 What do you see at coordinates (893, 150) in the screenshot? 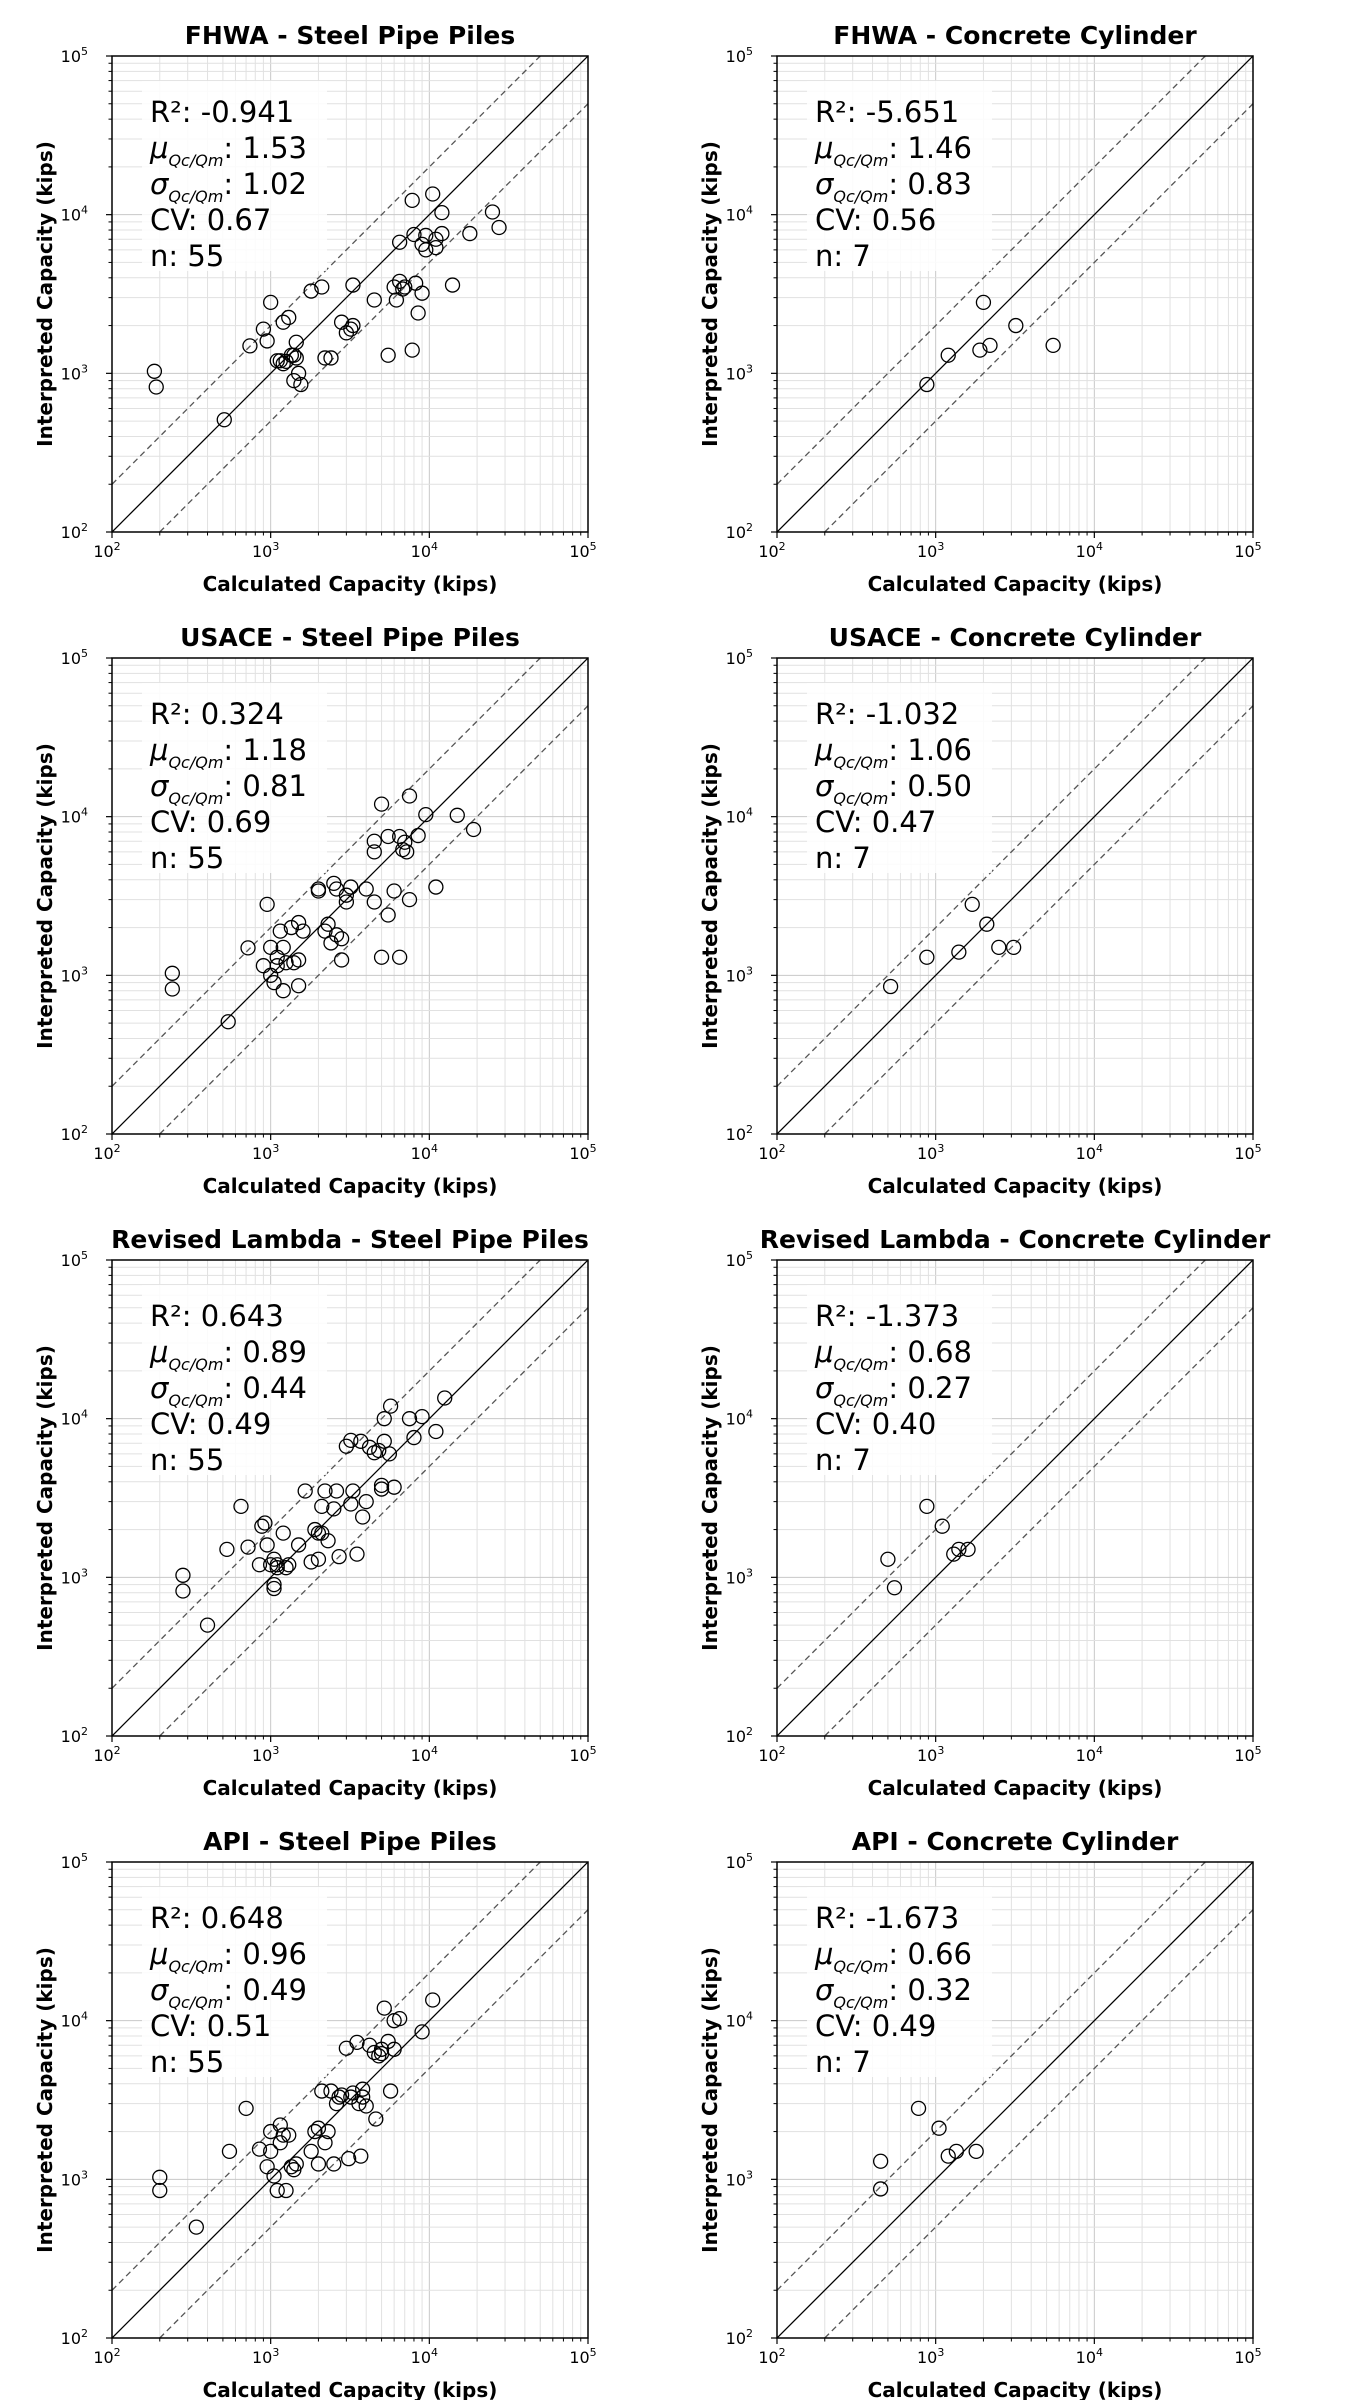
I see `stat-mean: μQc/Qm: 1.46` at bounding box center [893, 150].